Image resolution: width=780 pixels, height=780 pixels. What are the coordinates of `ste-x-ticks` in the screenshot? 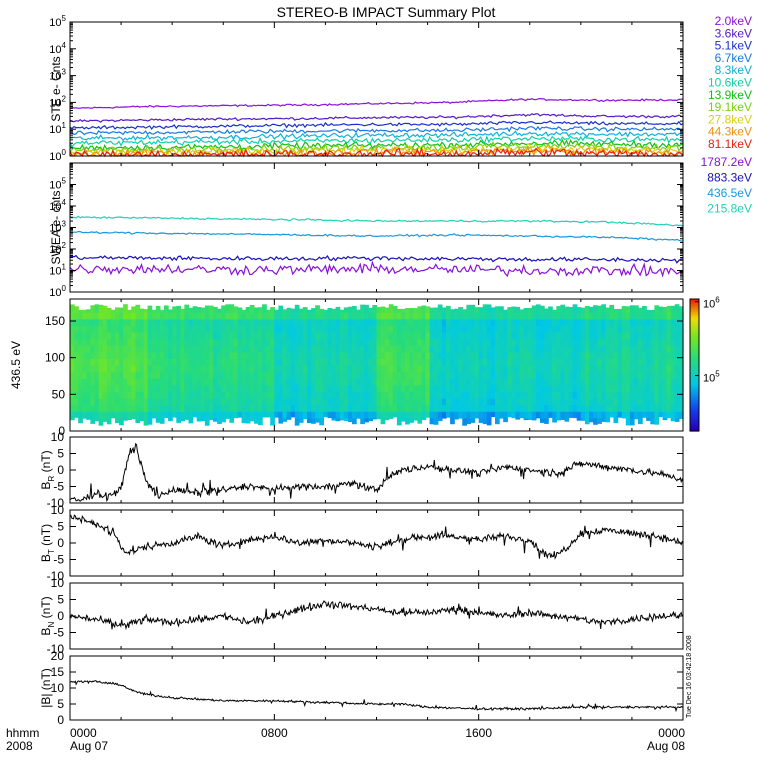 It's located at (376, 89).